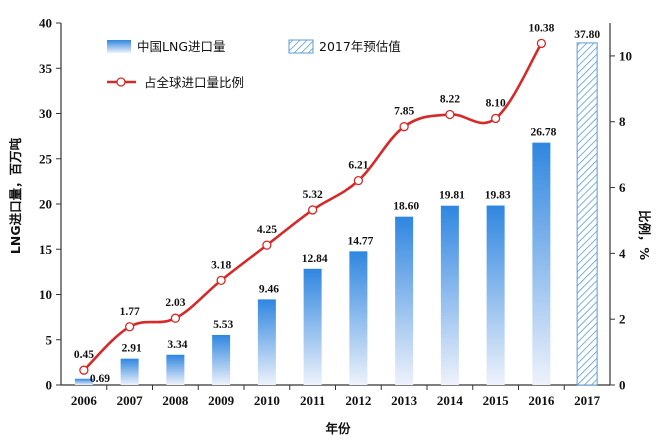 The width and height of the screenshot is (661, 443). What do you see at coordinates (543, 133) in the screenshot?
I see `bar-value-label: 26.78` at bounding box center [543, 133].